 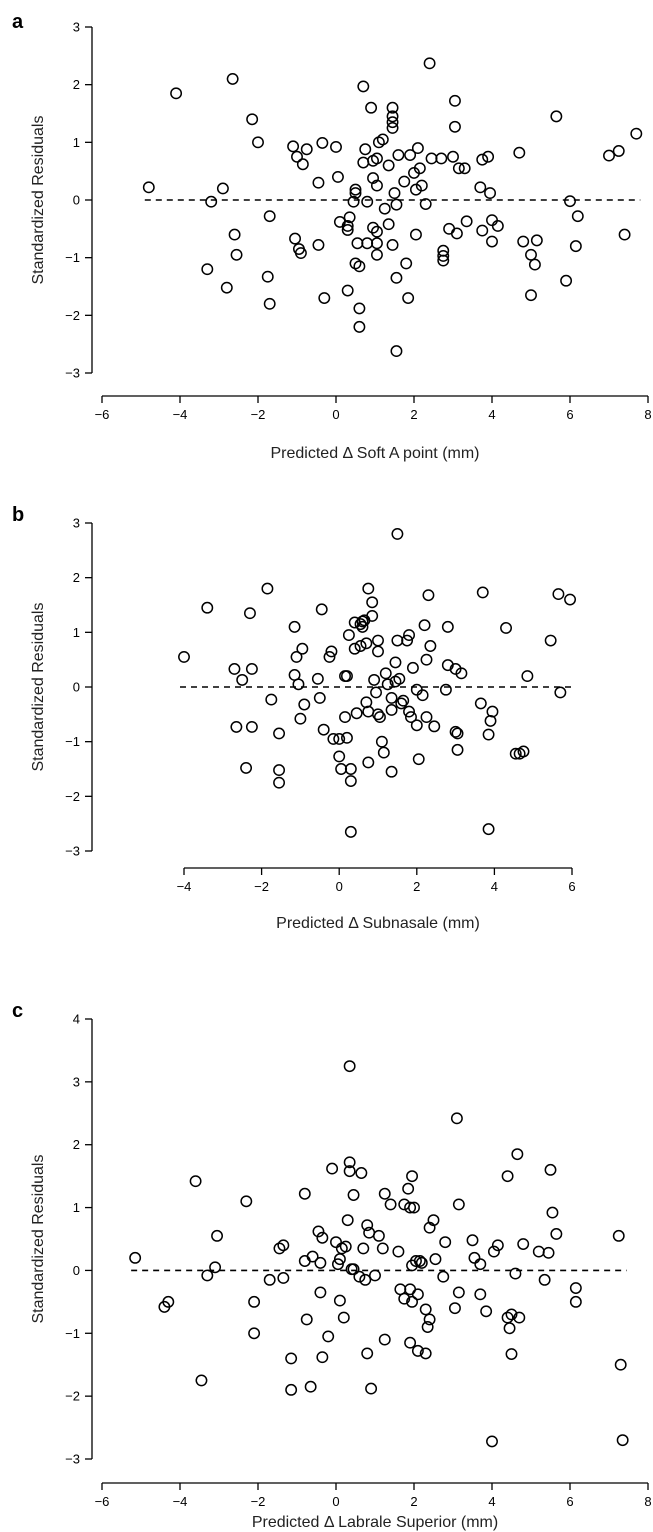 I want to click on y-axis-title: Standardized Residuals, so click(x=38, y=1239).